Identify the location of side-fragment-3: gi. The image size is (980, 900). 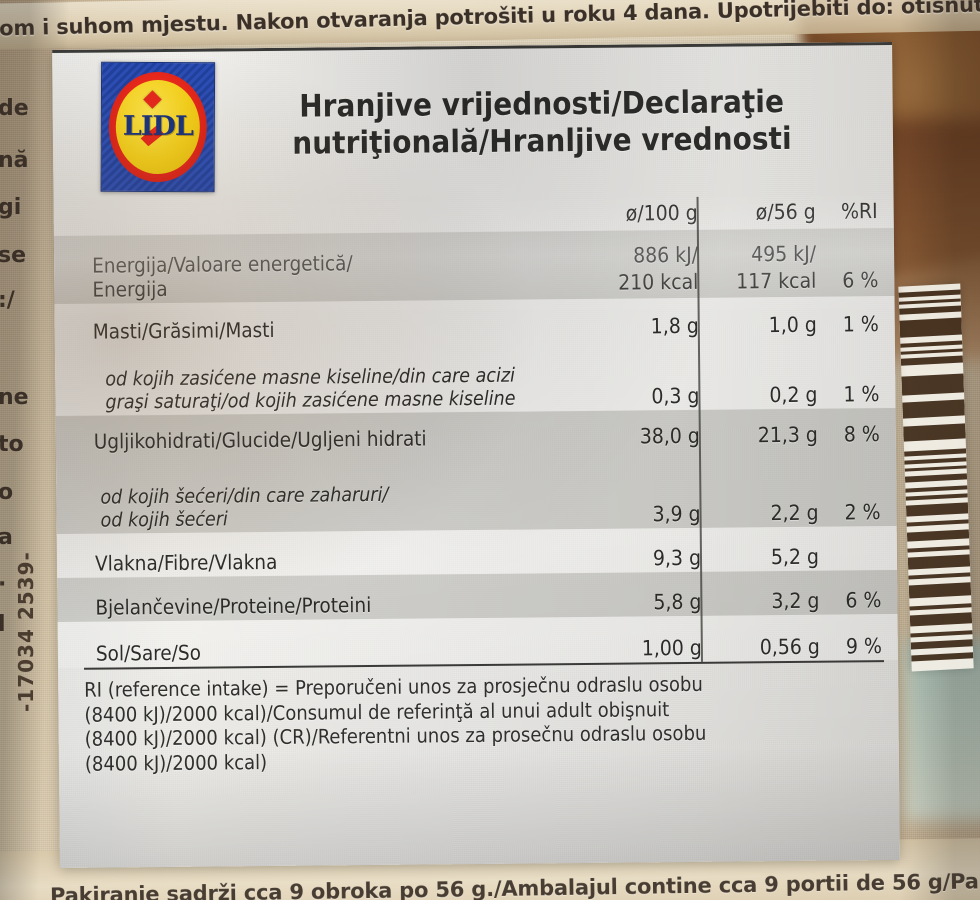
(11, 207).